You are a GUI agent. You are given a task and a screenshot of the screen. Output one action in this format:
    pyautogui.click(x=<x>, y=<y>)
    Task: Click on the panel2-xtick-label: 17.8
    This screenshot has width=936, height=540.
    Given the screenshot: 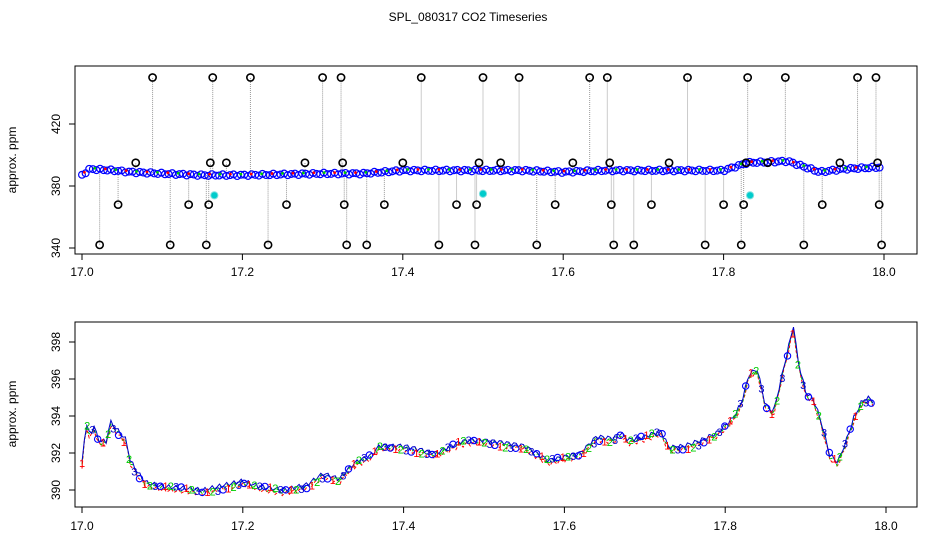 What is the action you would take?
    pyautogui.click(x=726, y=526)
    